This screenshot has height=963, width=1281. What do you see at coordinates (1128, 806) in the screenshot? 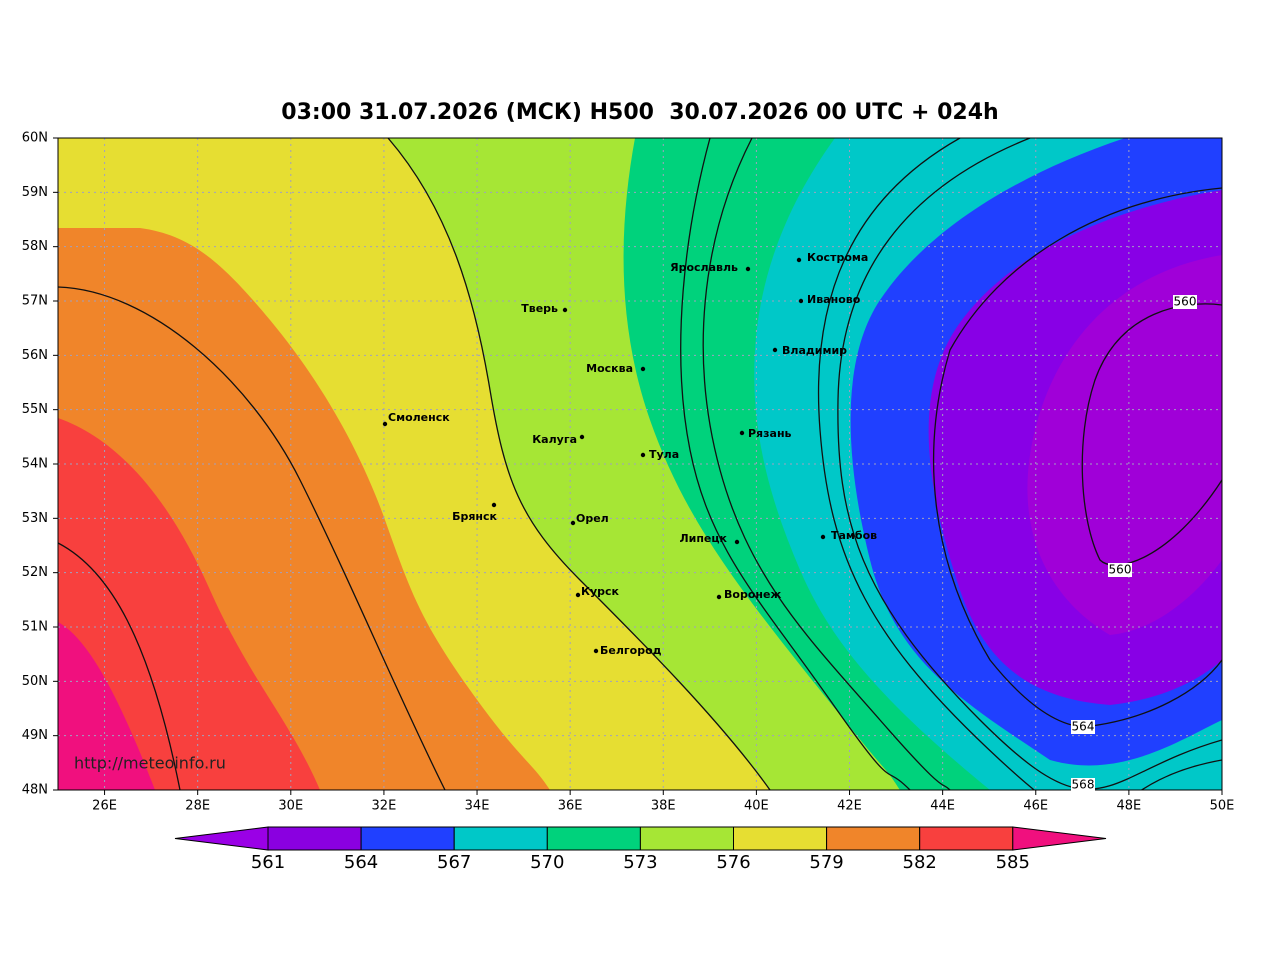
I see `lon-label: 48E` at bounding box center [1128, 806].